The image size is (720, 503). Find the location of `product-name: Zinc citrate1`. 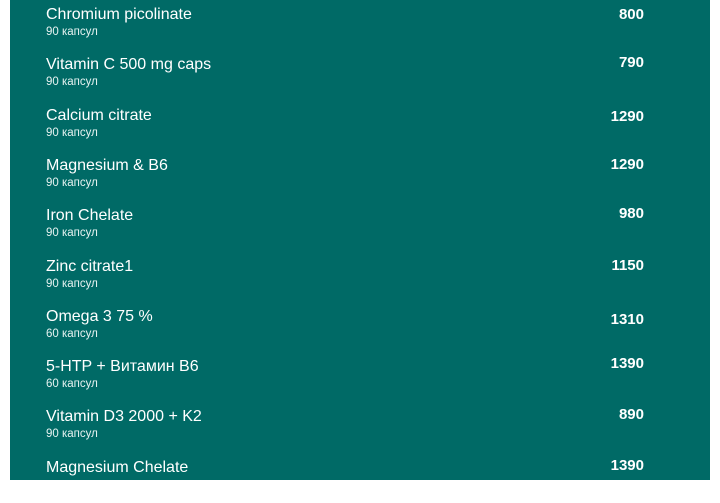

product-name: Zinc citrate1 is located at coordinates (90, 266).